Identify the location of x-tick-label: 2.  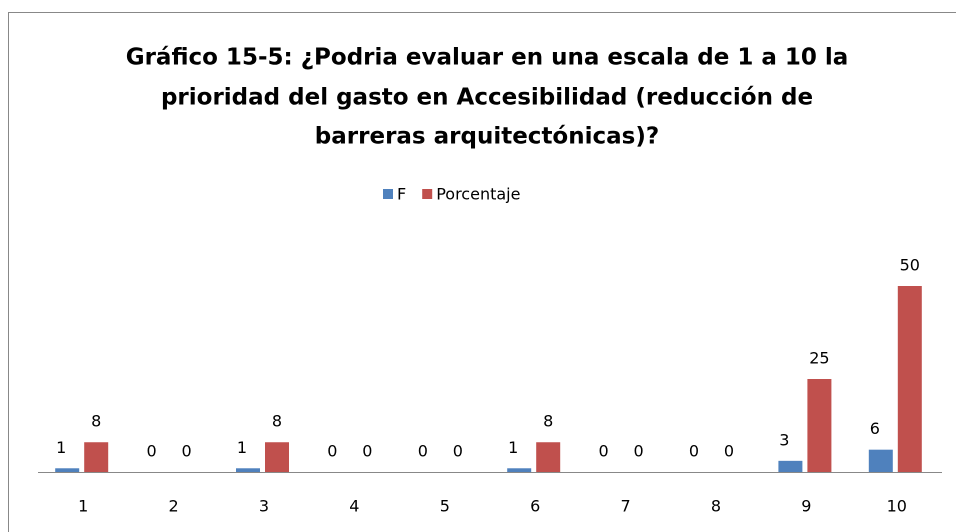
(174, 506).